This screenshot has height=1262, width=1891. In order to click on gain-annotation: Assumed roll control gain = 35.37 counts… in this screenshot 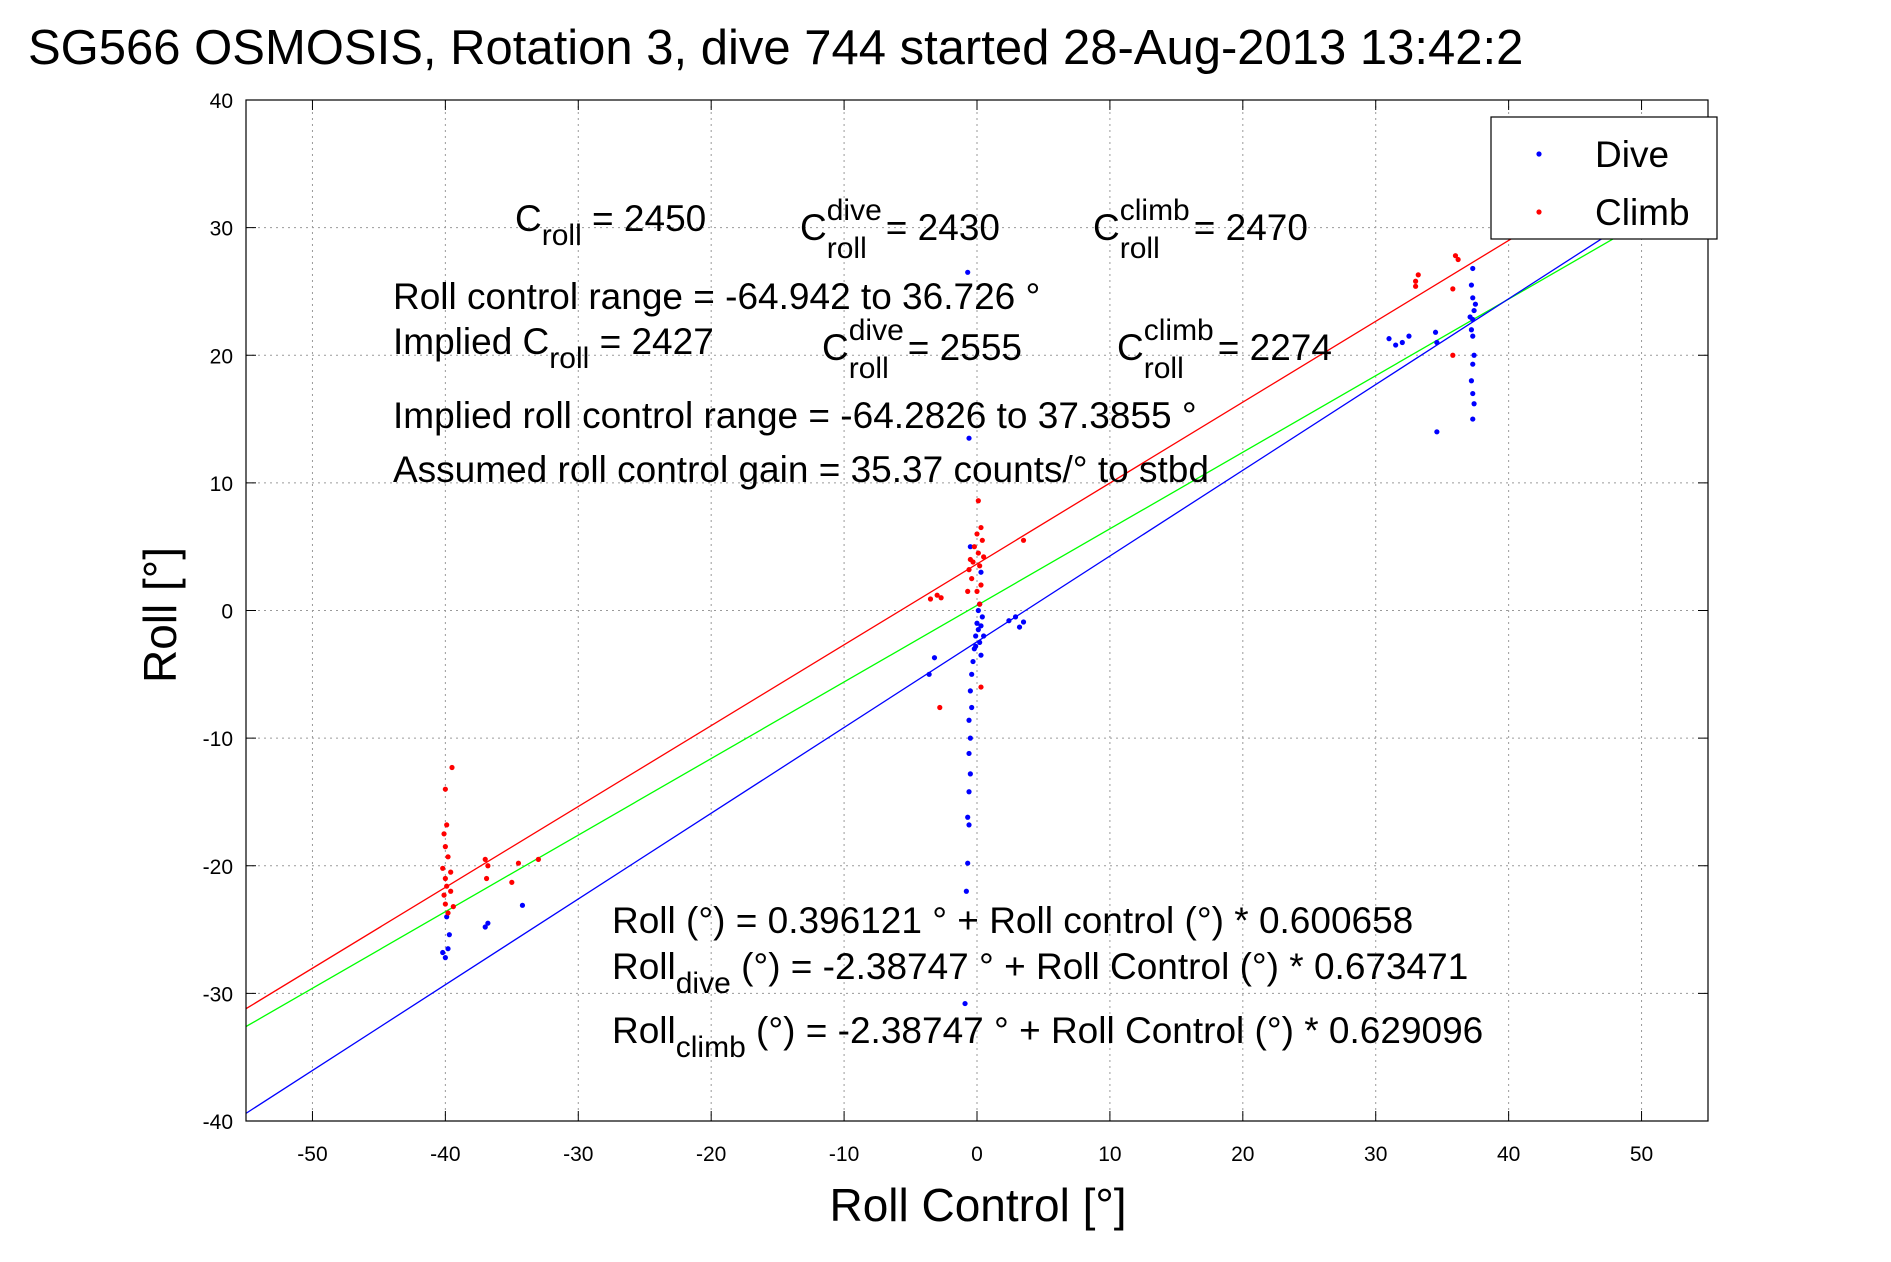, I will do `click(801, 469)`.